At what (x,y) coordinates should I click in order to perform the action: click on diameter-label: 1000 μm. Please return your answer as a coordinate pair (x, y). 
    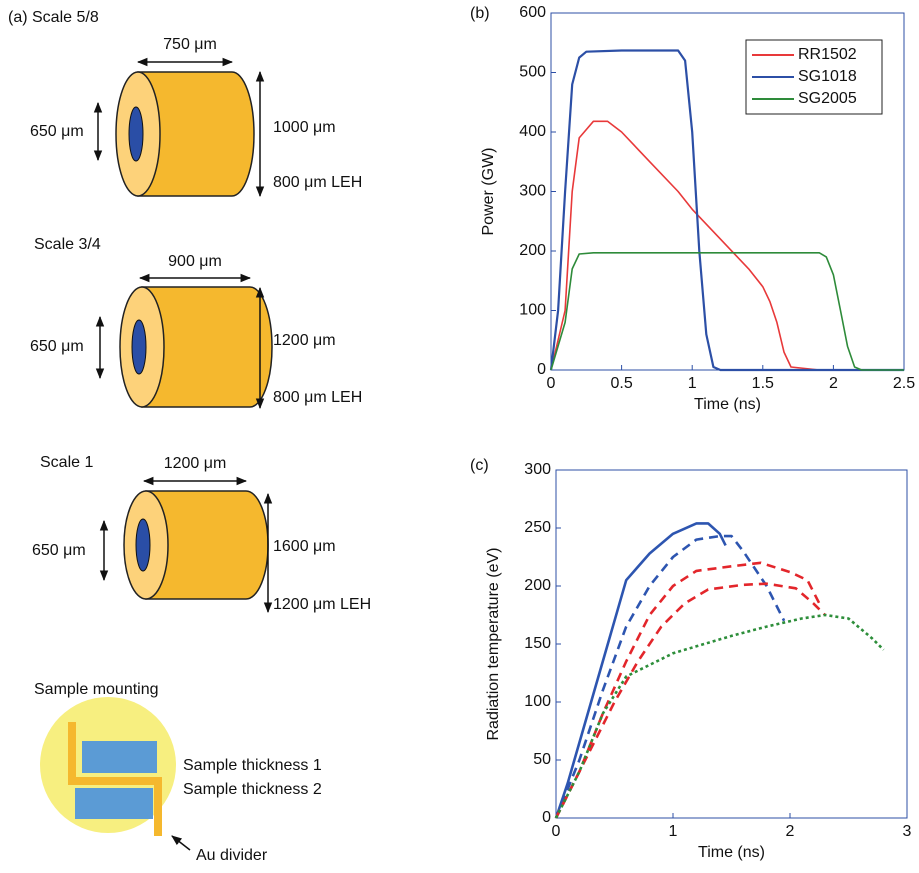
    Looking at the image, I should click on (304, 127).